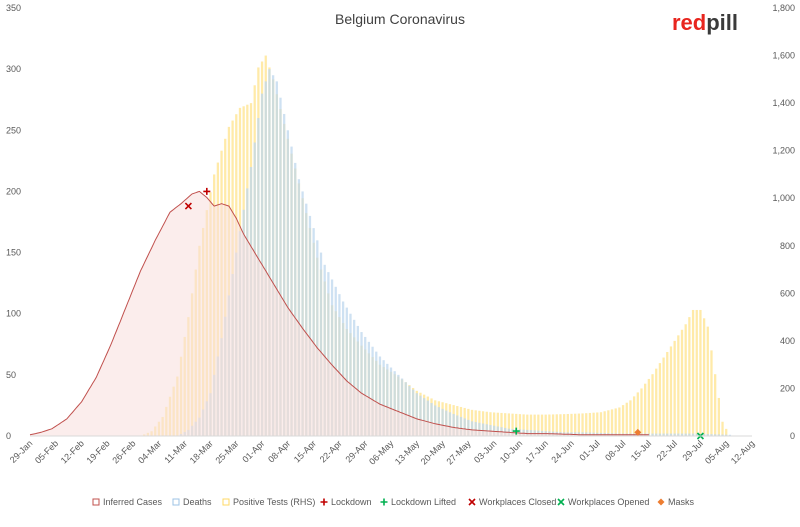  What do you see at coordinates (783, 198) in the screenshot?
I see `right-axis-tick: 1,000` at bounding box center [783, 198].